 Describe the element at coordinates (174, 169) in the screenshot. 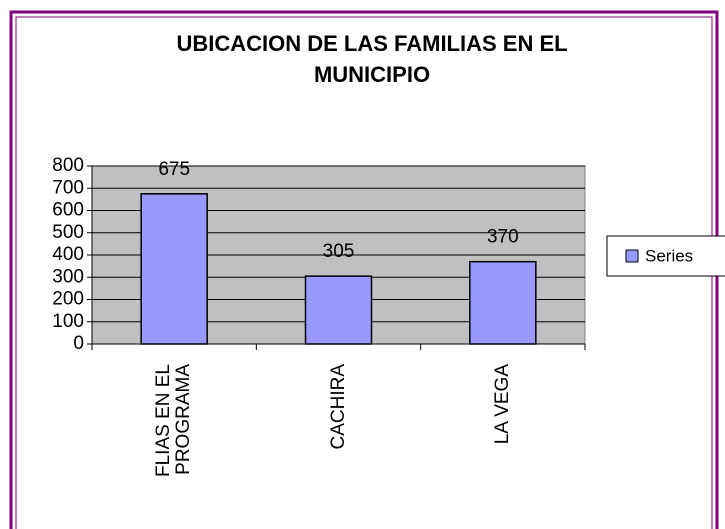

I see `data-label: 675` at that location.